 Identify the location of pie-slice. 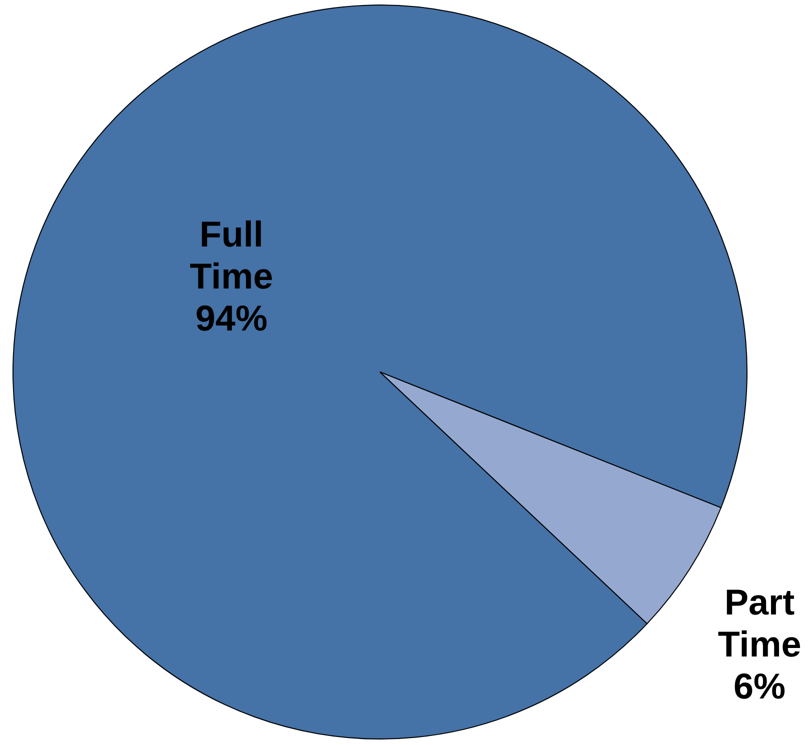
(551, 498).